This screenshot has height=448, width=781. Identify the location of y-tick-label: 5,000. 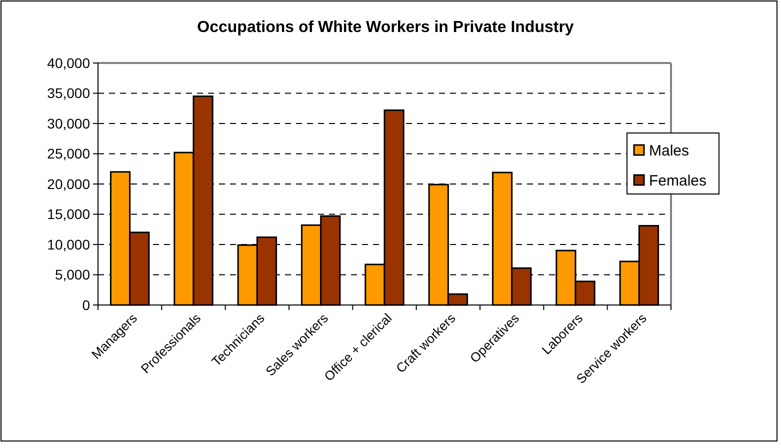
(72, 274).